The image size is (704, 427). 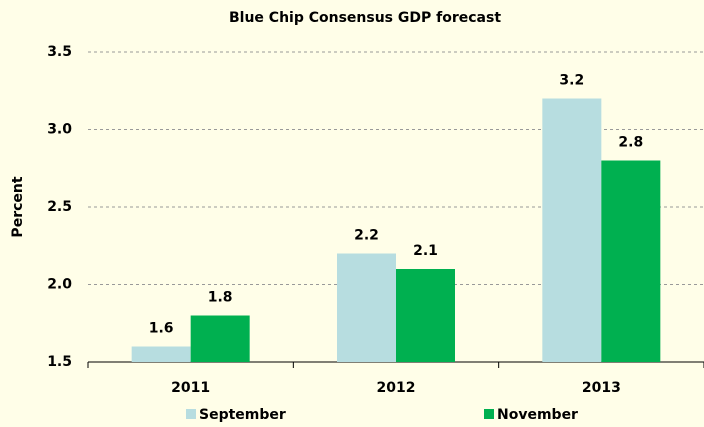 I want to click on data-label: 3.2, so click(x=571, y=81).